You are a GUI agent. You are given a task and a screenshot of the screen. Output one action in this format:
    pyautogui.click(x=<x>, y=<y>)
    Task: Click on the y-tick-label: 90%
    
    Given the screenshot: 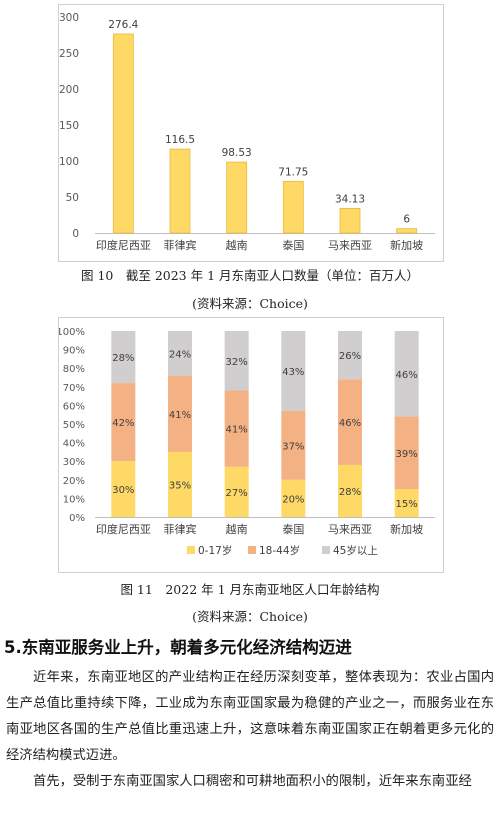 What is the action you would take?
    pyautogui.click(x=74, y=351)
    